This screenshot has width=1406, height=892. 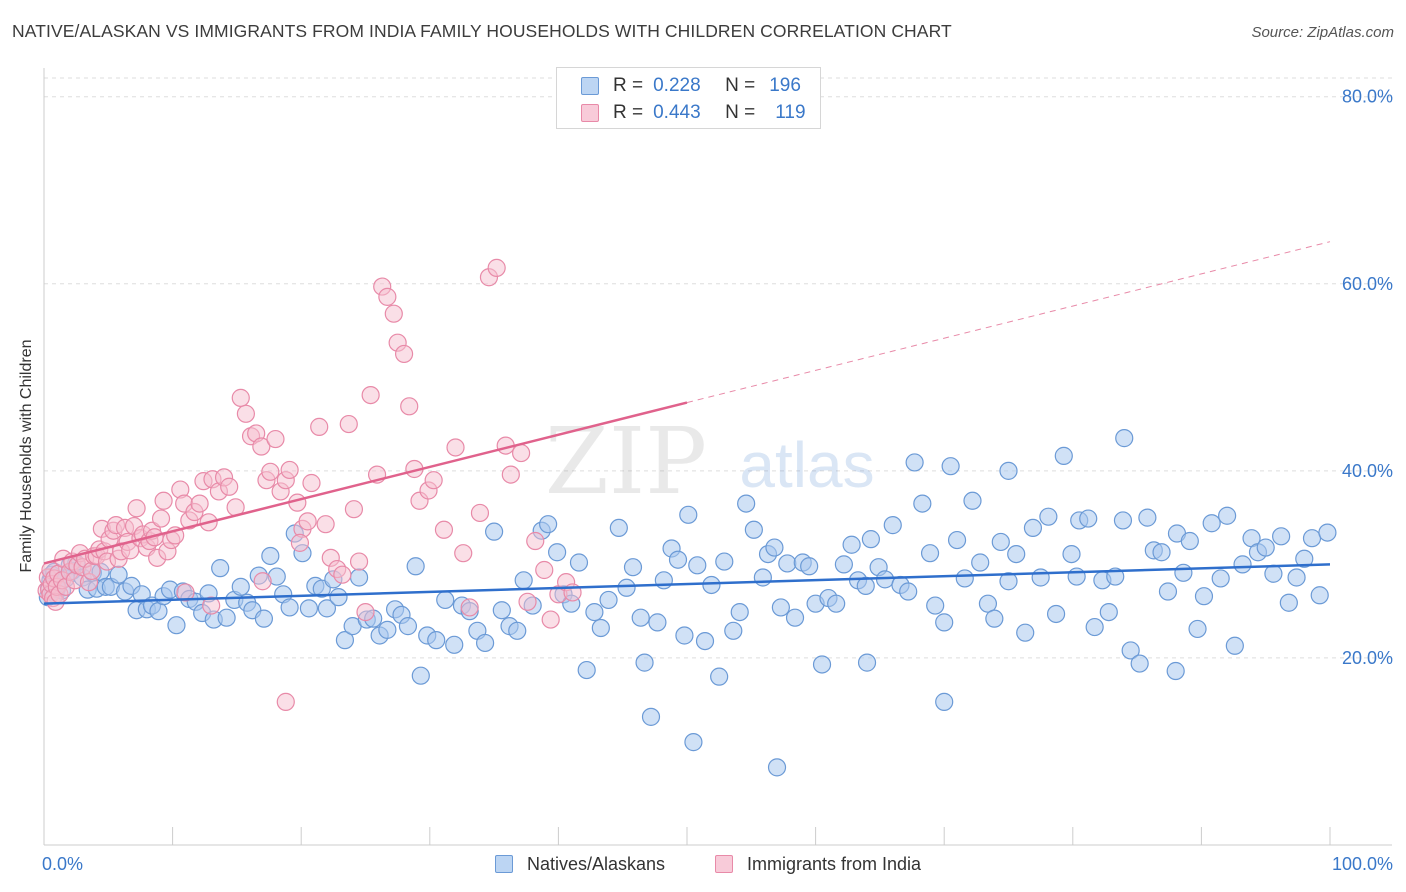 What do you see at coordinates (818, 864) in the screenshot?
I see `bottom-legend-india: Immigrants from India` at bounding box center [818, 864].